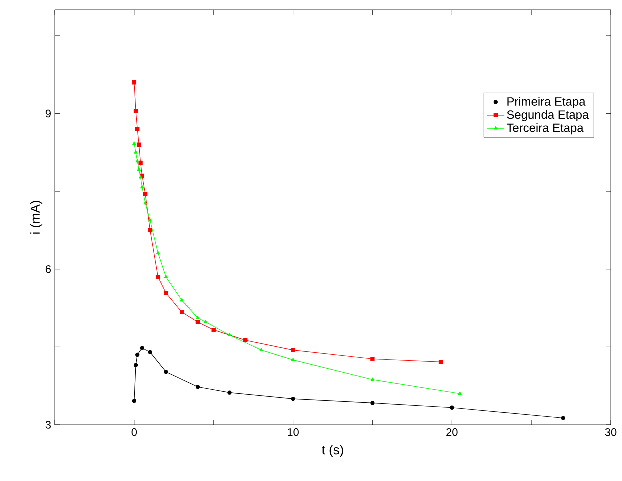 Image resolution: width=622 pixels, height=481 pixels. I want to click on legend-label: Primeira Etapa, so click(547, 102).